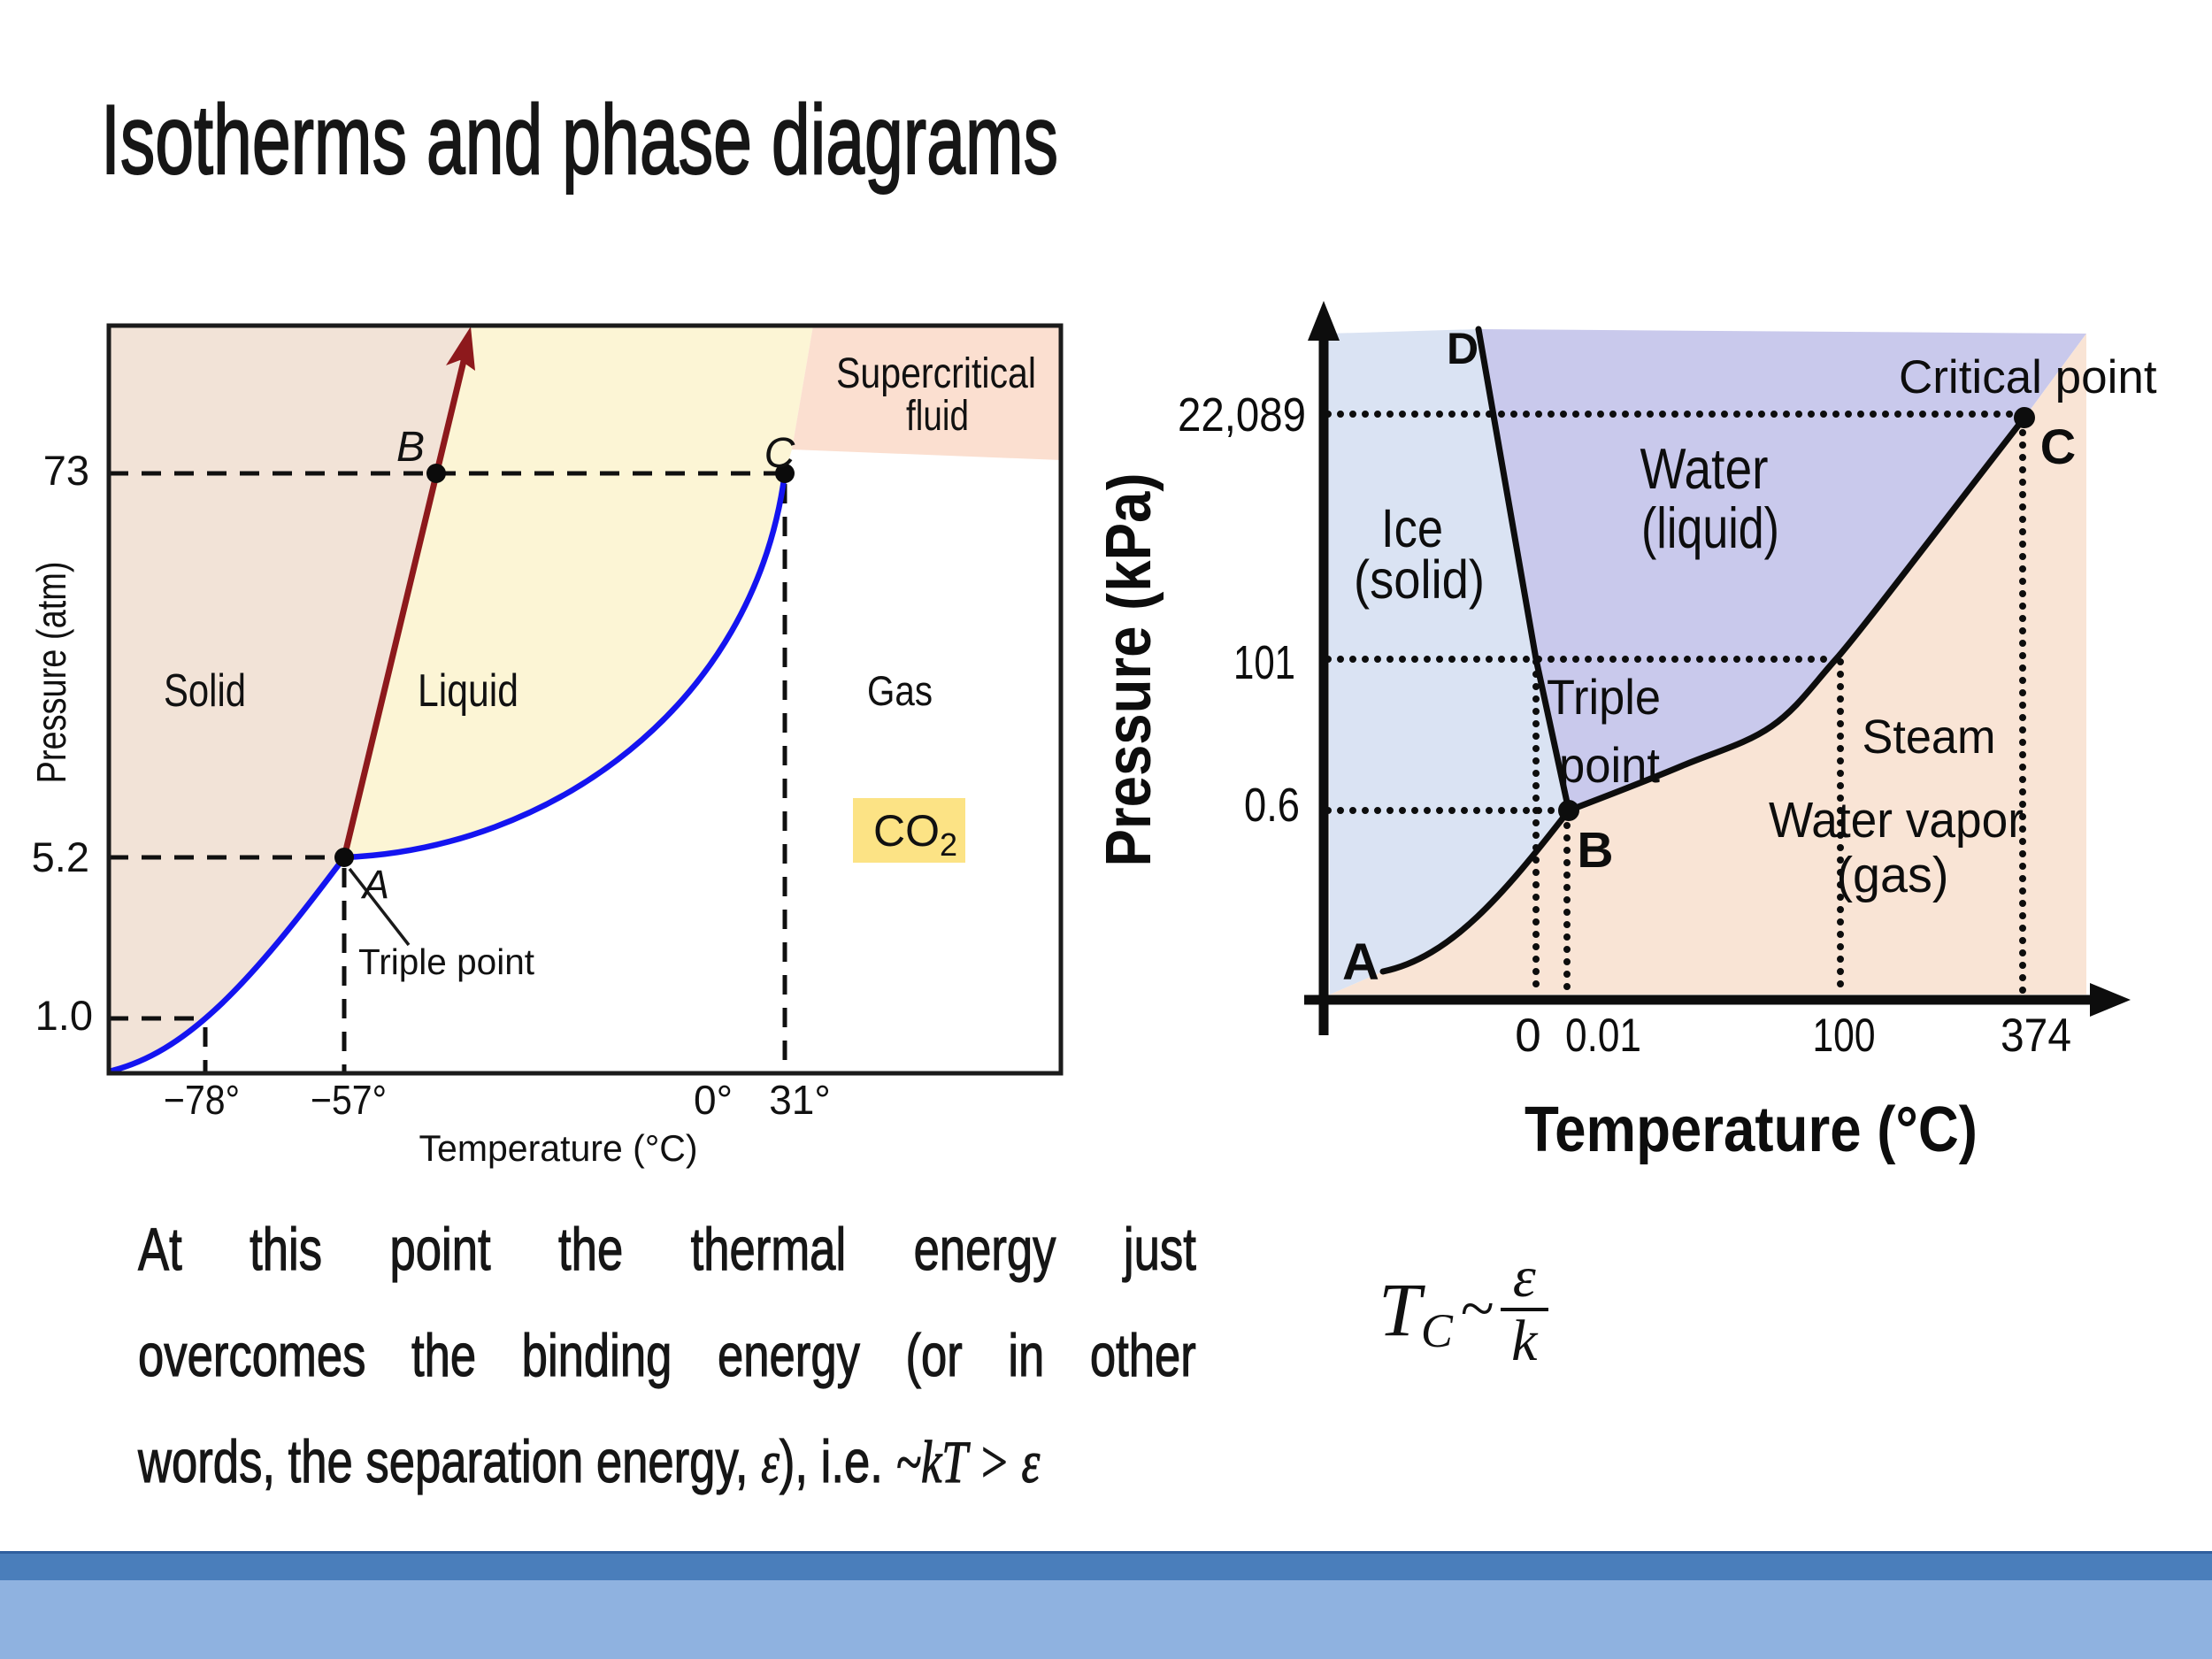 Image resolution: width=2212 pixels, height=1659 pixels. I want to click on svg-text: 73, so click(66, 471).